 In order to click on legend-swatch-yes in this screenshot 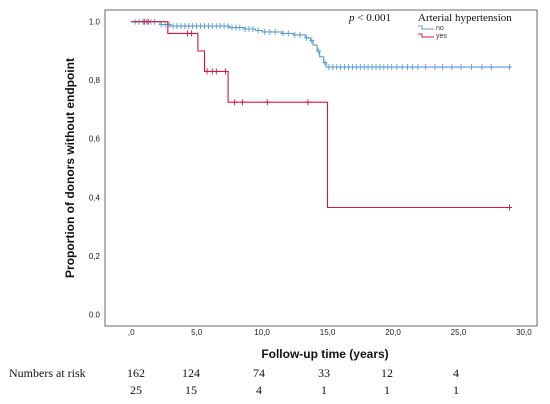, I will do `click(426, 35)`.